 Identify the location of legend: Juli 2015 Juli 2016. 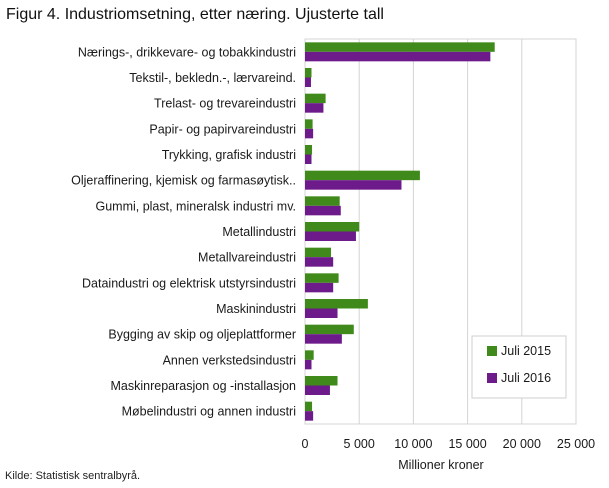
(519, 367).